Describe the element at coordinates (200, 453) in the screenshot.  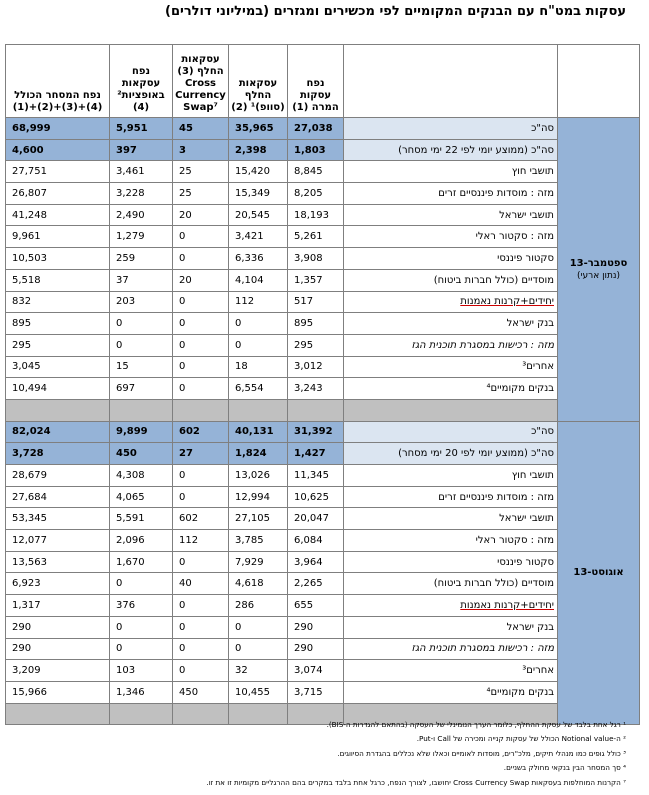
I see `value-cell: 27` at that location.